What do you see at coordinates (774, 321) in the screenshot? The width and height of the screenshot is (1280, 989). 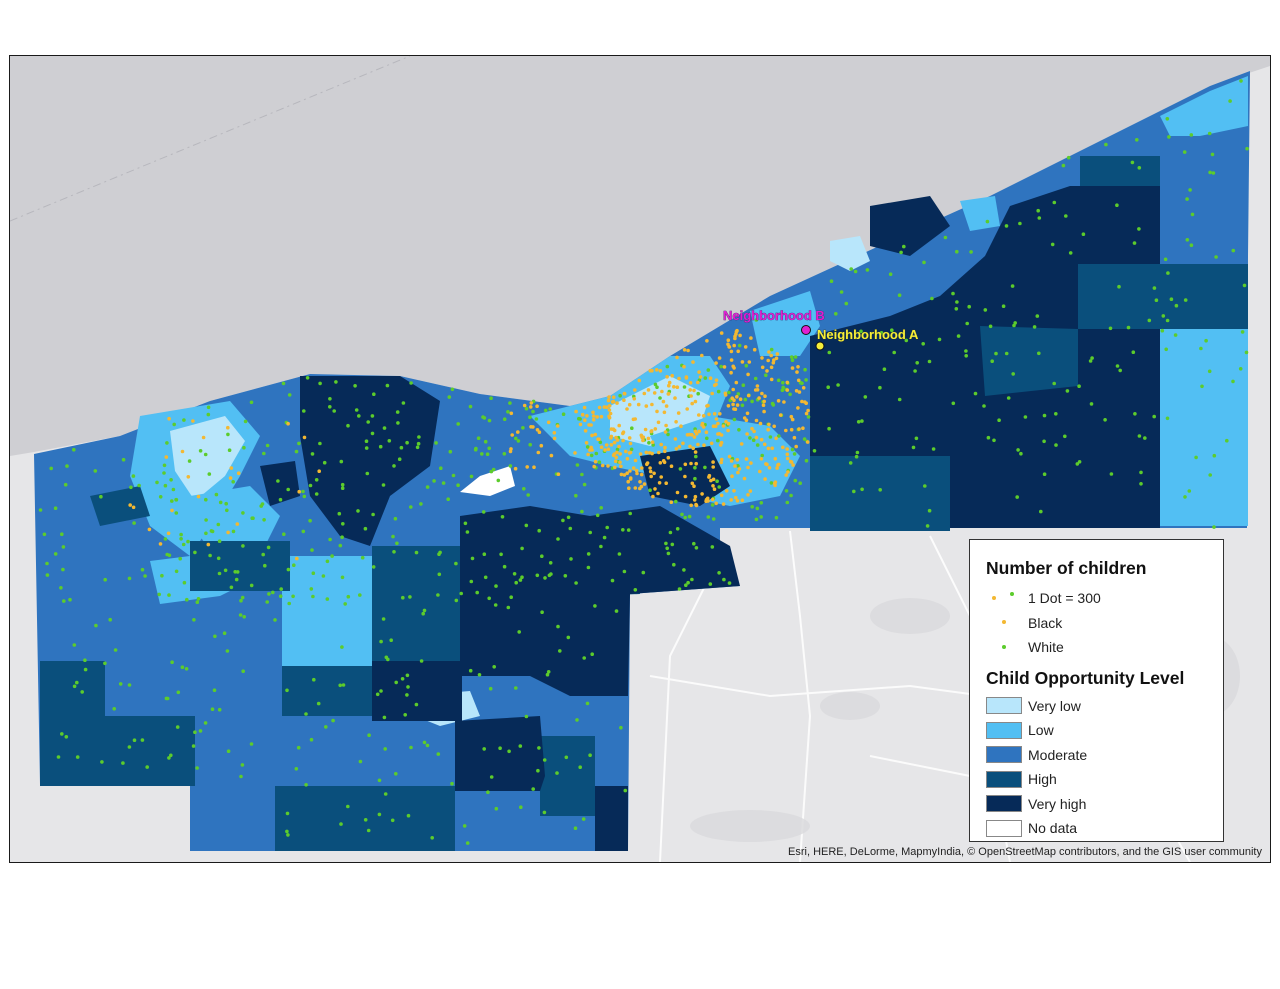 I see `neighborhood-b-marker: Neighborhood B` at bounding box center [774, 321].